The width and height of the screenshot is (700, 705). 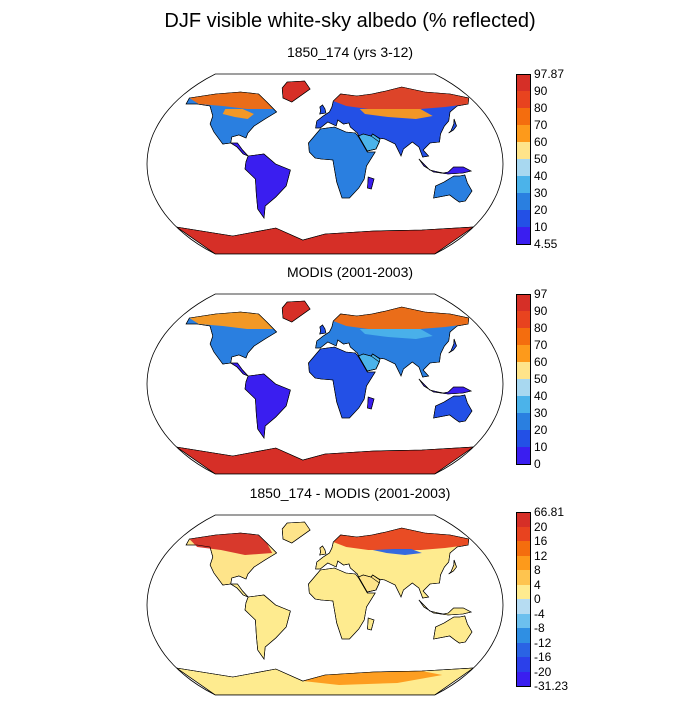 I want to click on colorbar-label: 16, so click(x=541, y=541).